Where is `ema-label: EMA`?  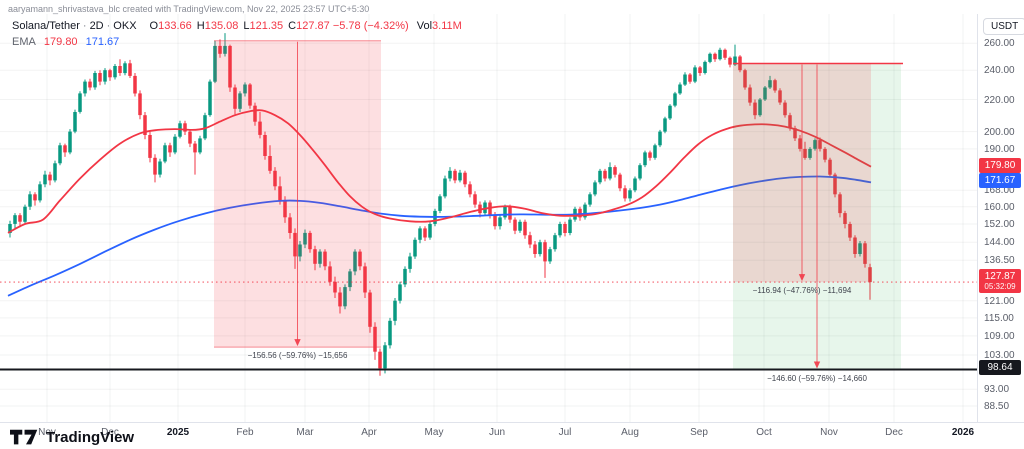 ema-label: EMA is located at coordinates (24, 42).